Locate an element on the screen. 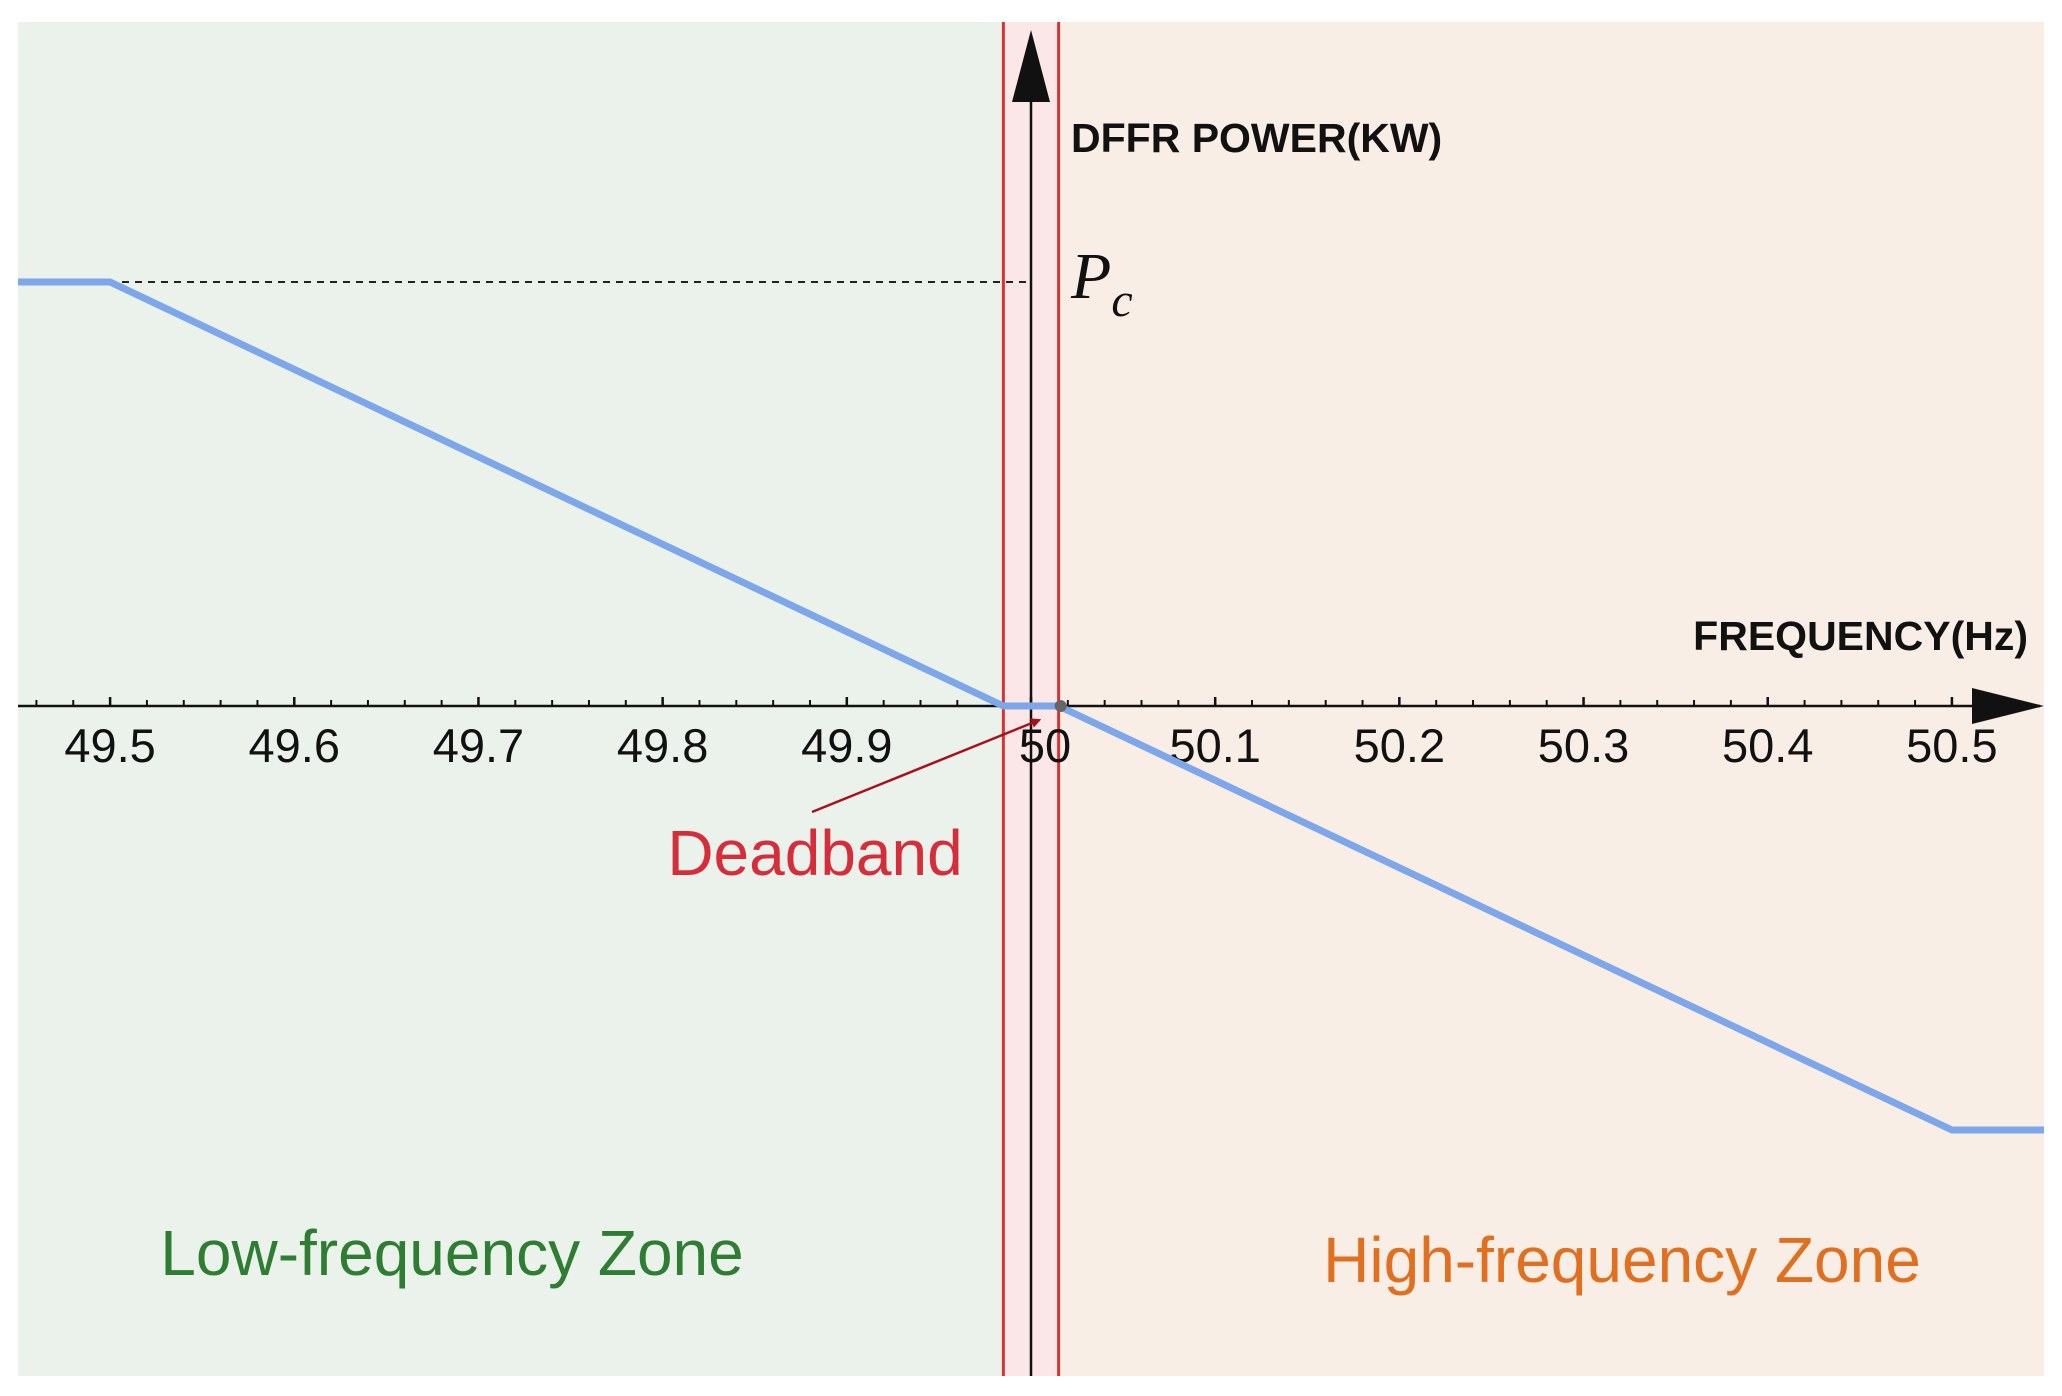 Image resolution: width=2062 pixels, height=1396 pixels. x-tick-label: 50 is located at coordinates (1045, 745).